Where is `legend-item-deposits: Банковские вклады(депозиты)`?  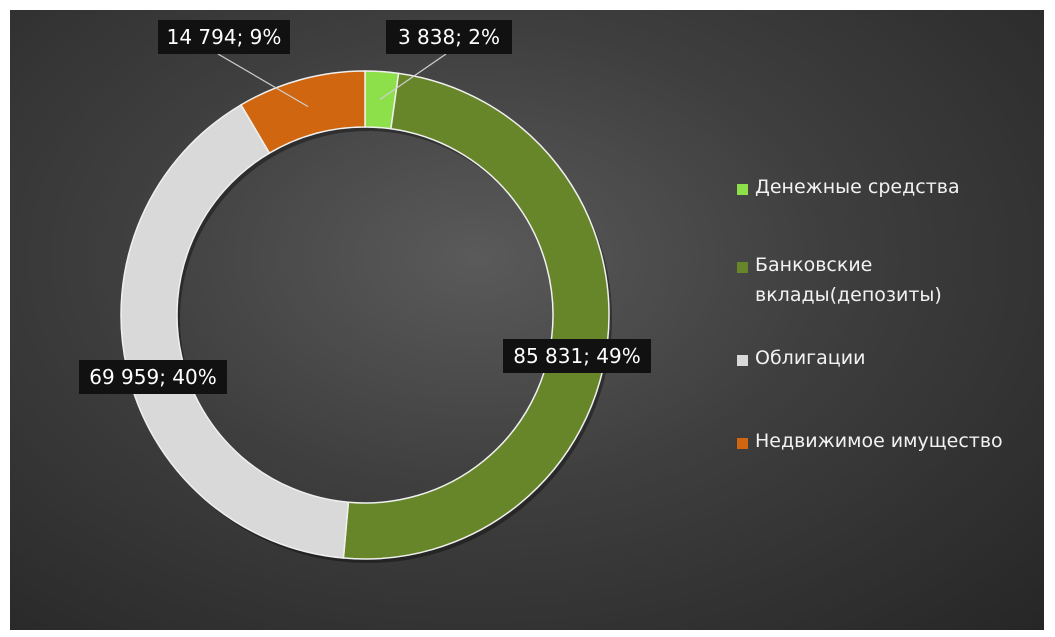
legend-item-deposits: Банковские вклады(депозиты) is located at coordinates (862, 282).